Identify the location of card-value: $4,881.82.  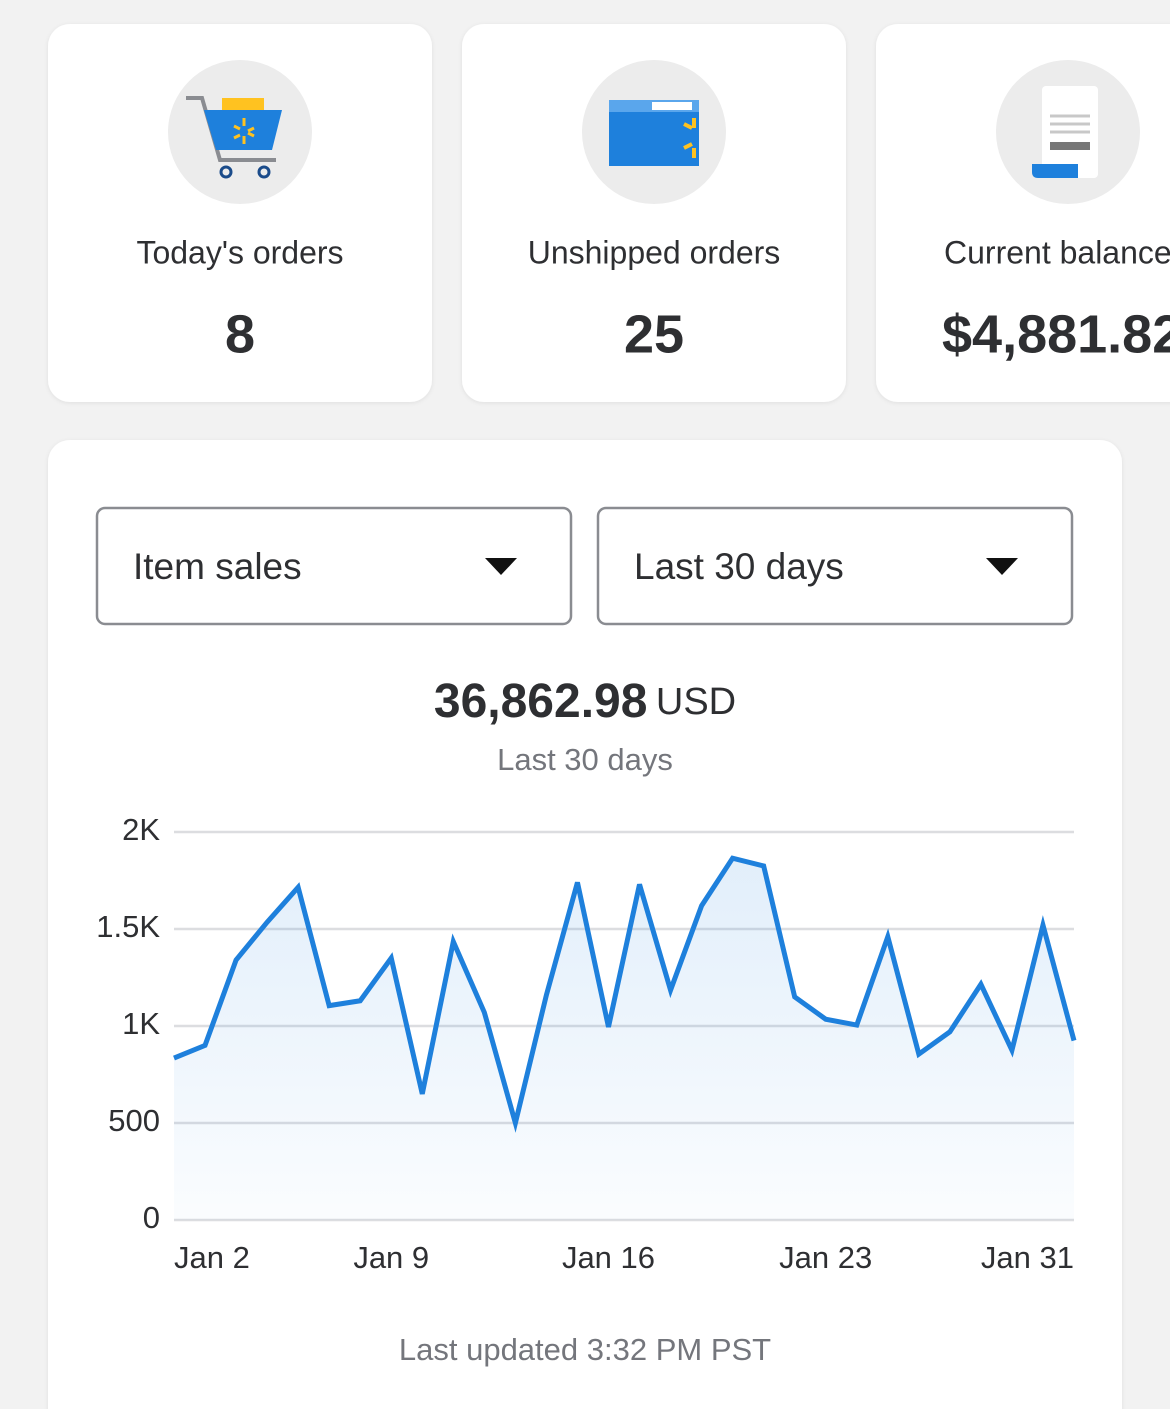
(1056, 334).